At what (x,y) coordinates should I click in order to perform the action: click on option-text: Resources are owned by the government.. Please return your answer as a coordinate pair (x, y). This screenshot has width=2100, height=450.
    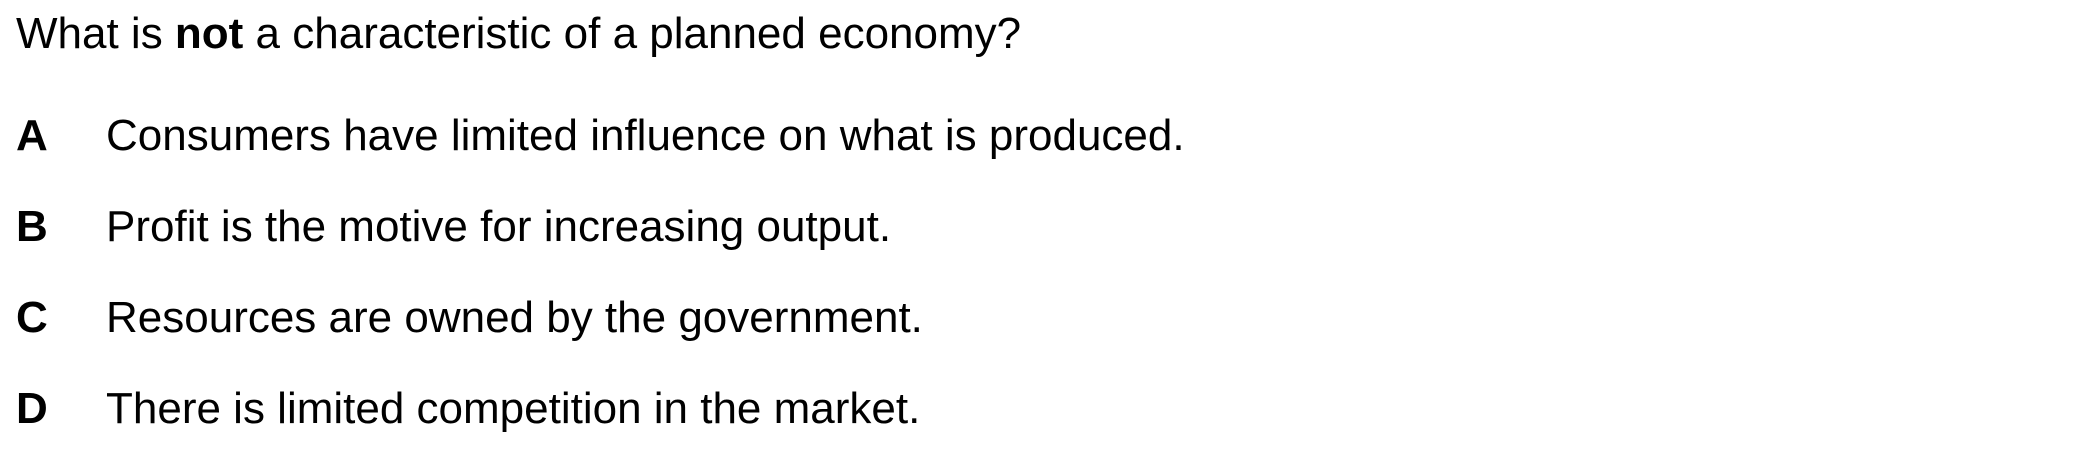
    Looking at the image, I should click on (514, 317).